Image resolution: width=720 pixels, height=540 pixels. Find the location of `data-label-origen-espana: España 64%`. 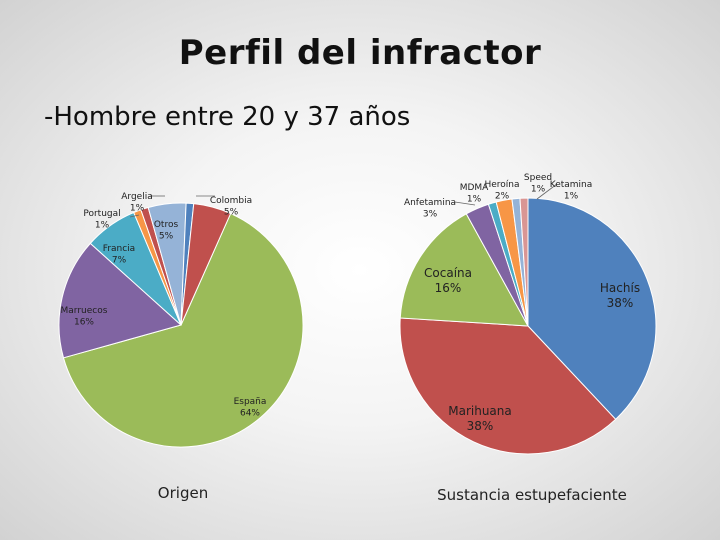

data-label-origen-espana: España 64% is located at coordinates (250, 407).